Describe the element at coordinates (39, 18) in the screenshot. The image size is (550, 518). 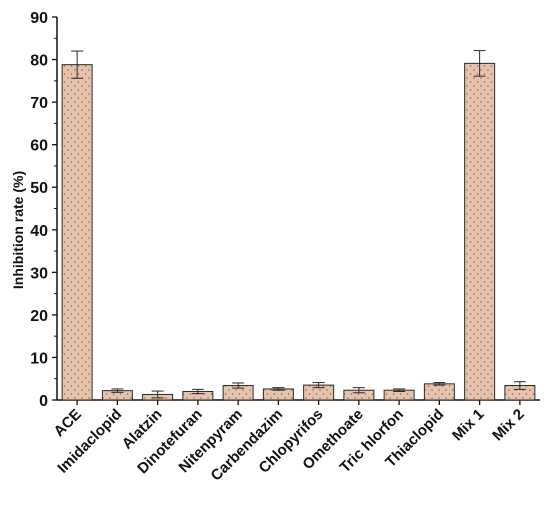
I see `y-tick-label: 90` at that location.